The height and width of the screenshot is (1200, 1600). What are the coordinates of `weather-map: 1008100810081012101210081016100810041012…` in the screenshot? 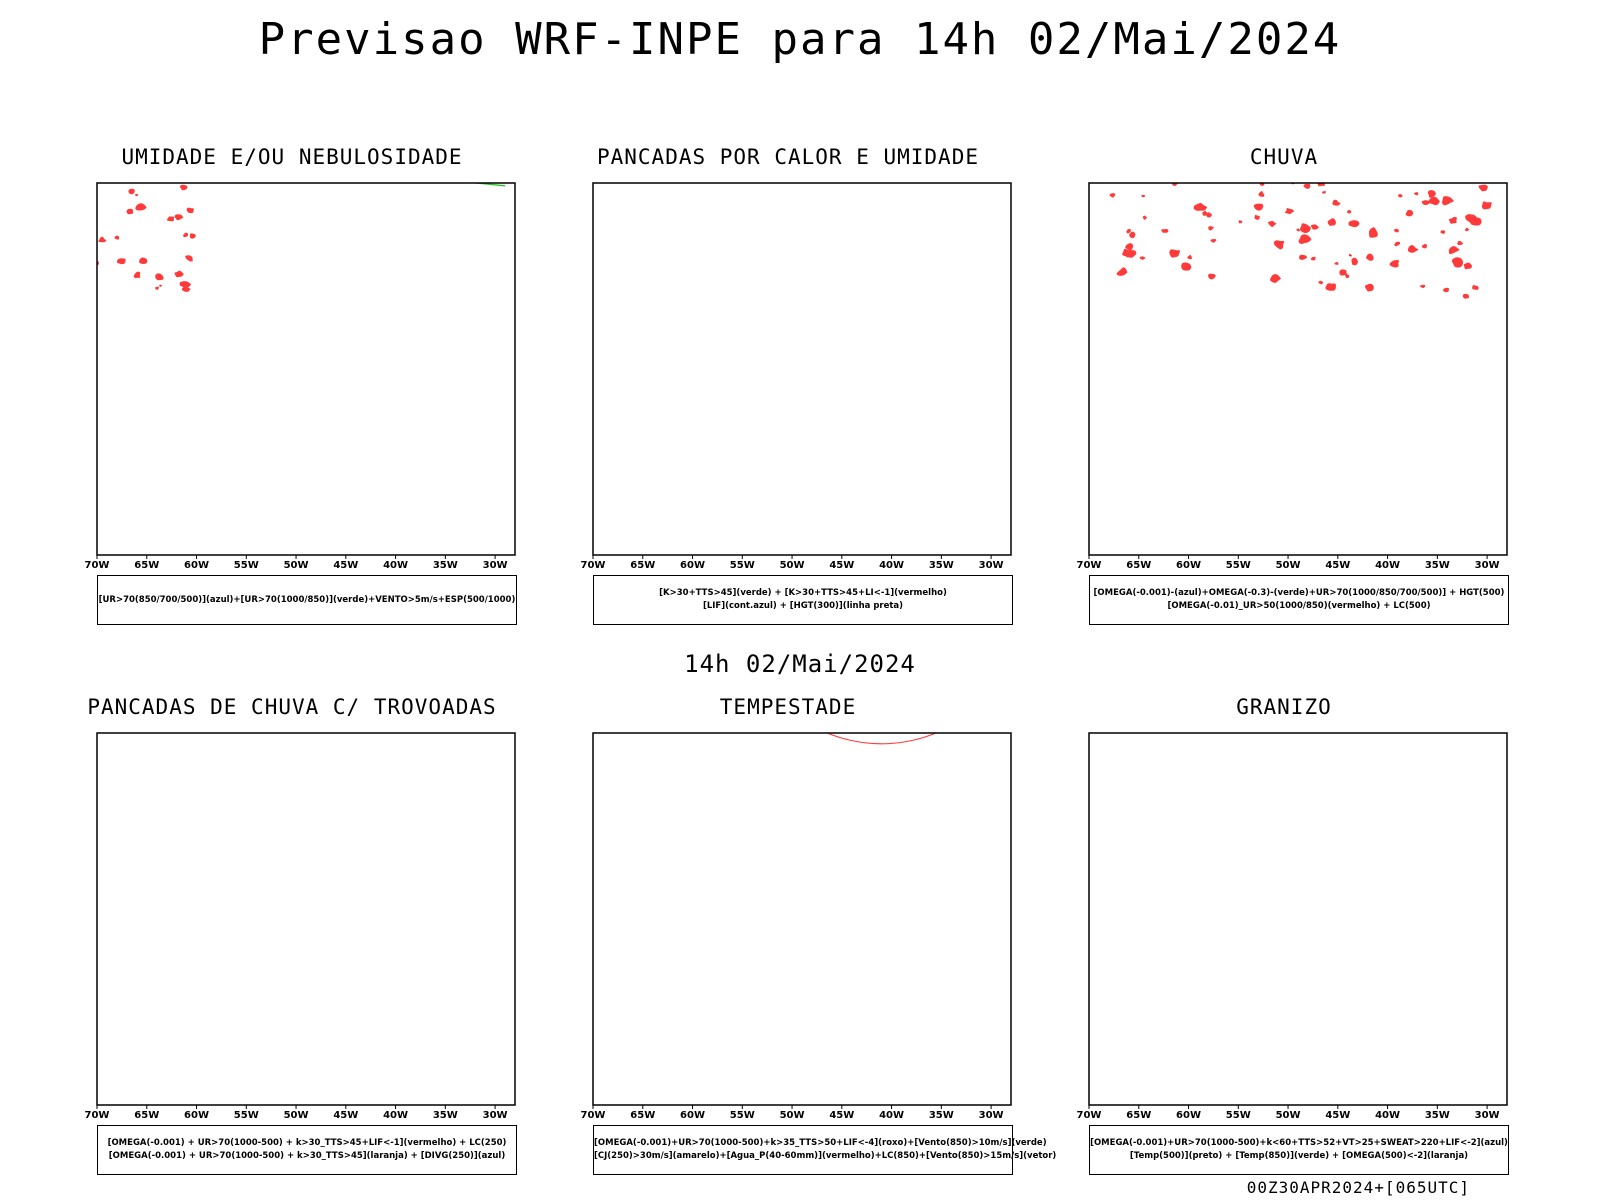 It's located at (300, 373).